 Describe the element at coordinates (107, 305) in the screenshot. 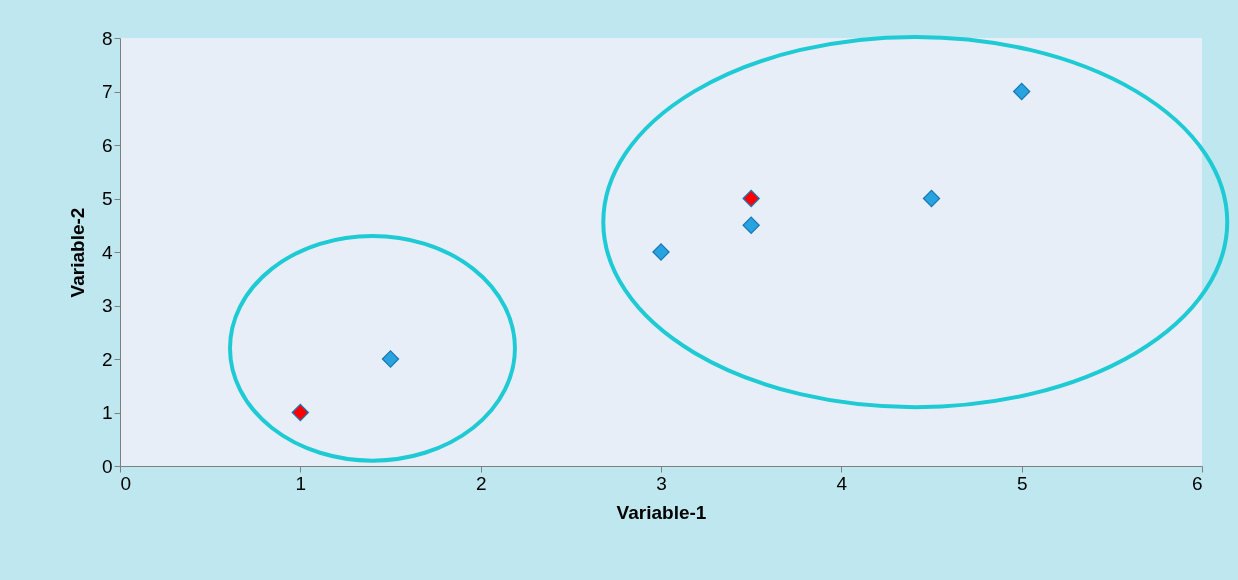

I see `y-tick-label: 3` at that location.